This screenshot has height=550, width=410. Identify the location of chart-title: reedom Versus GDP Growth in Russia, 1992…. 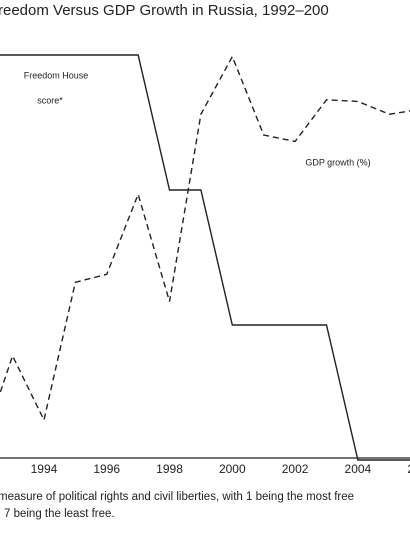
(164, 10).